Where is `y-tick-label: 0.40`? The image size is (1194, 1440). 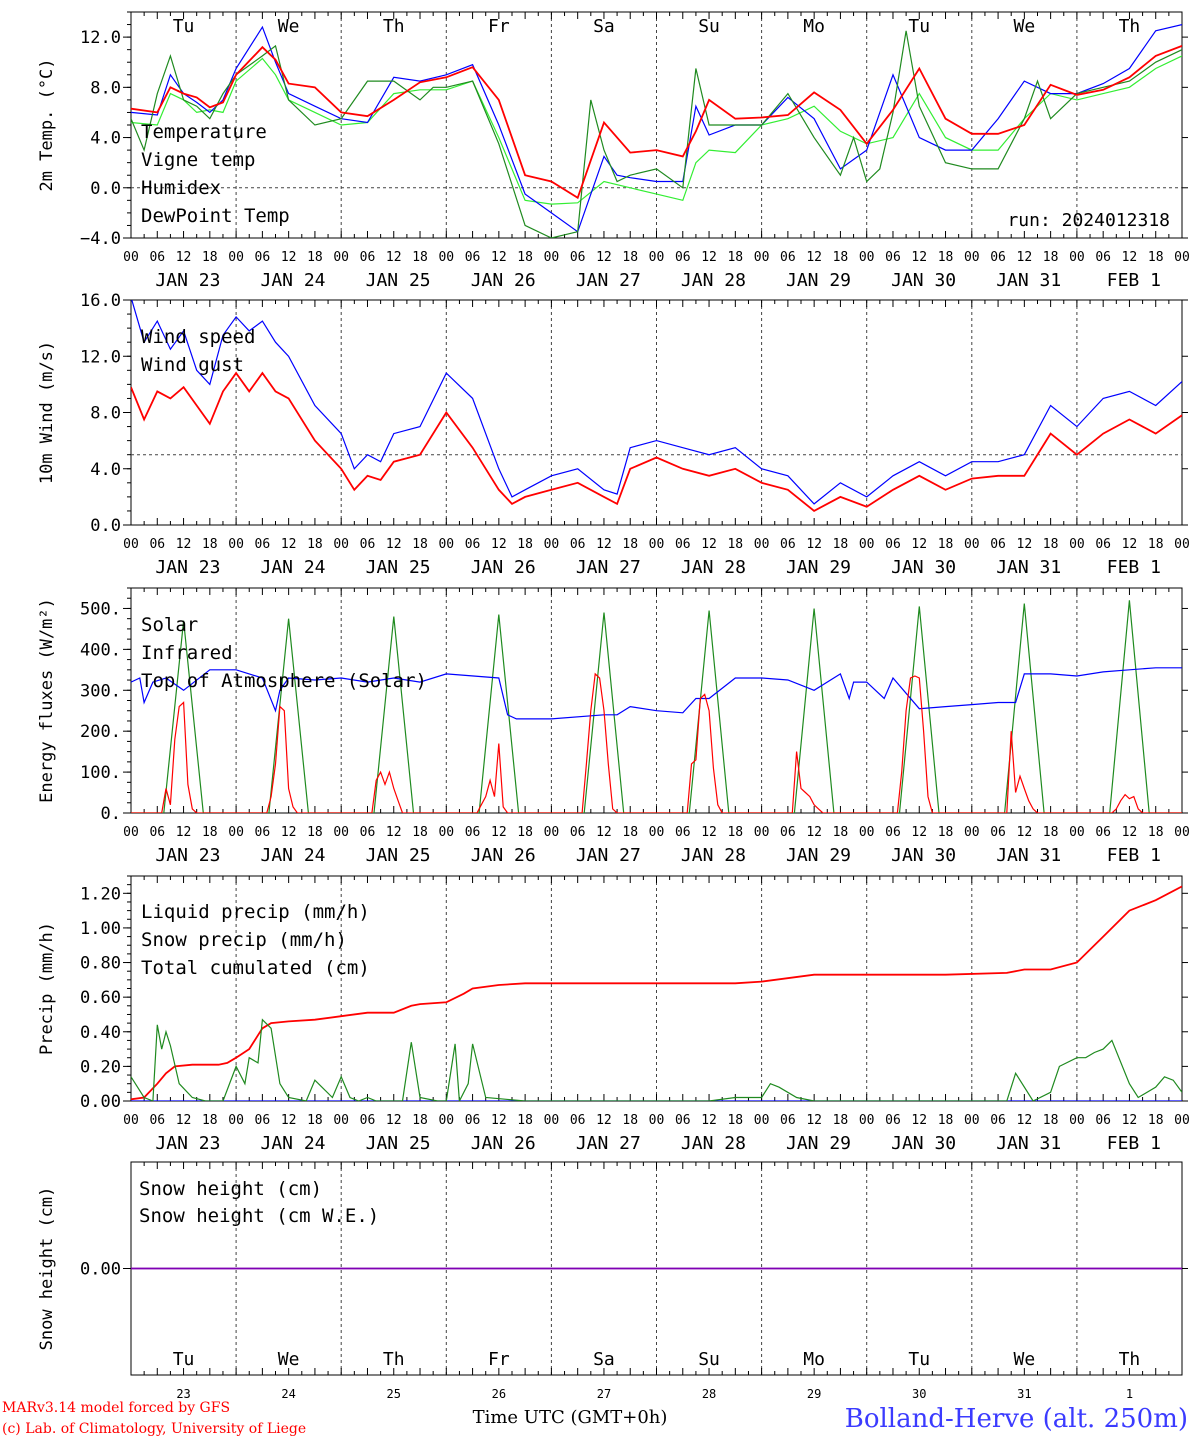
y-tick-label: 0.40 is located at coordinates (100, 1033).